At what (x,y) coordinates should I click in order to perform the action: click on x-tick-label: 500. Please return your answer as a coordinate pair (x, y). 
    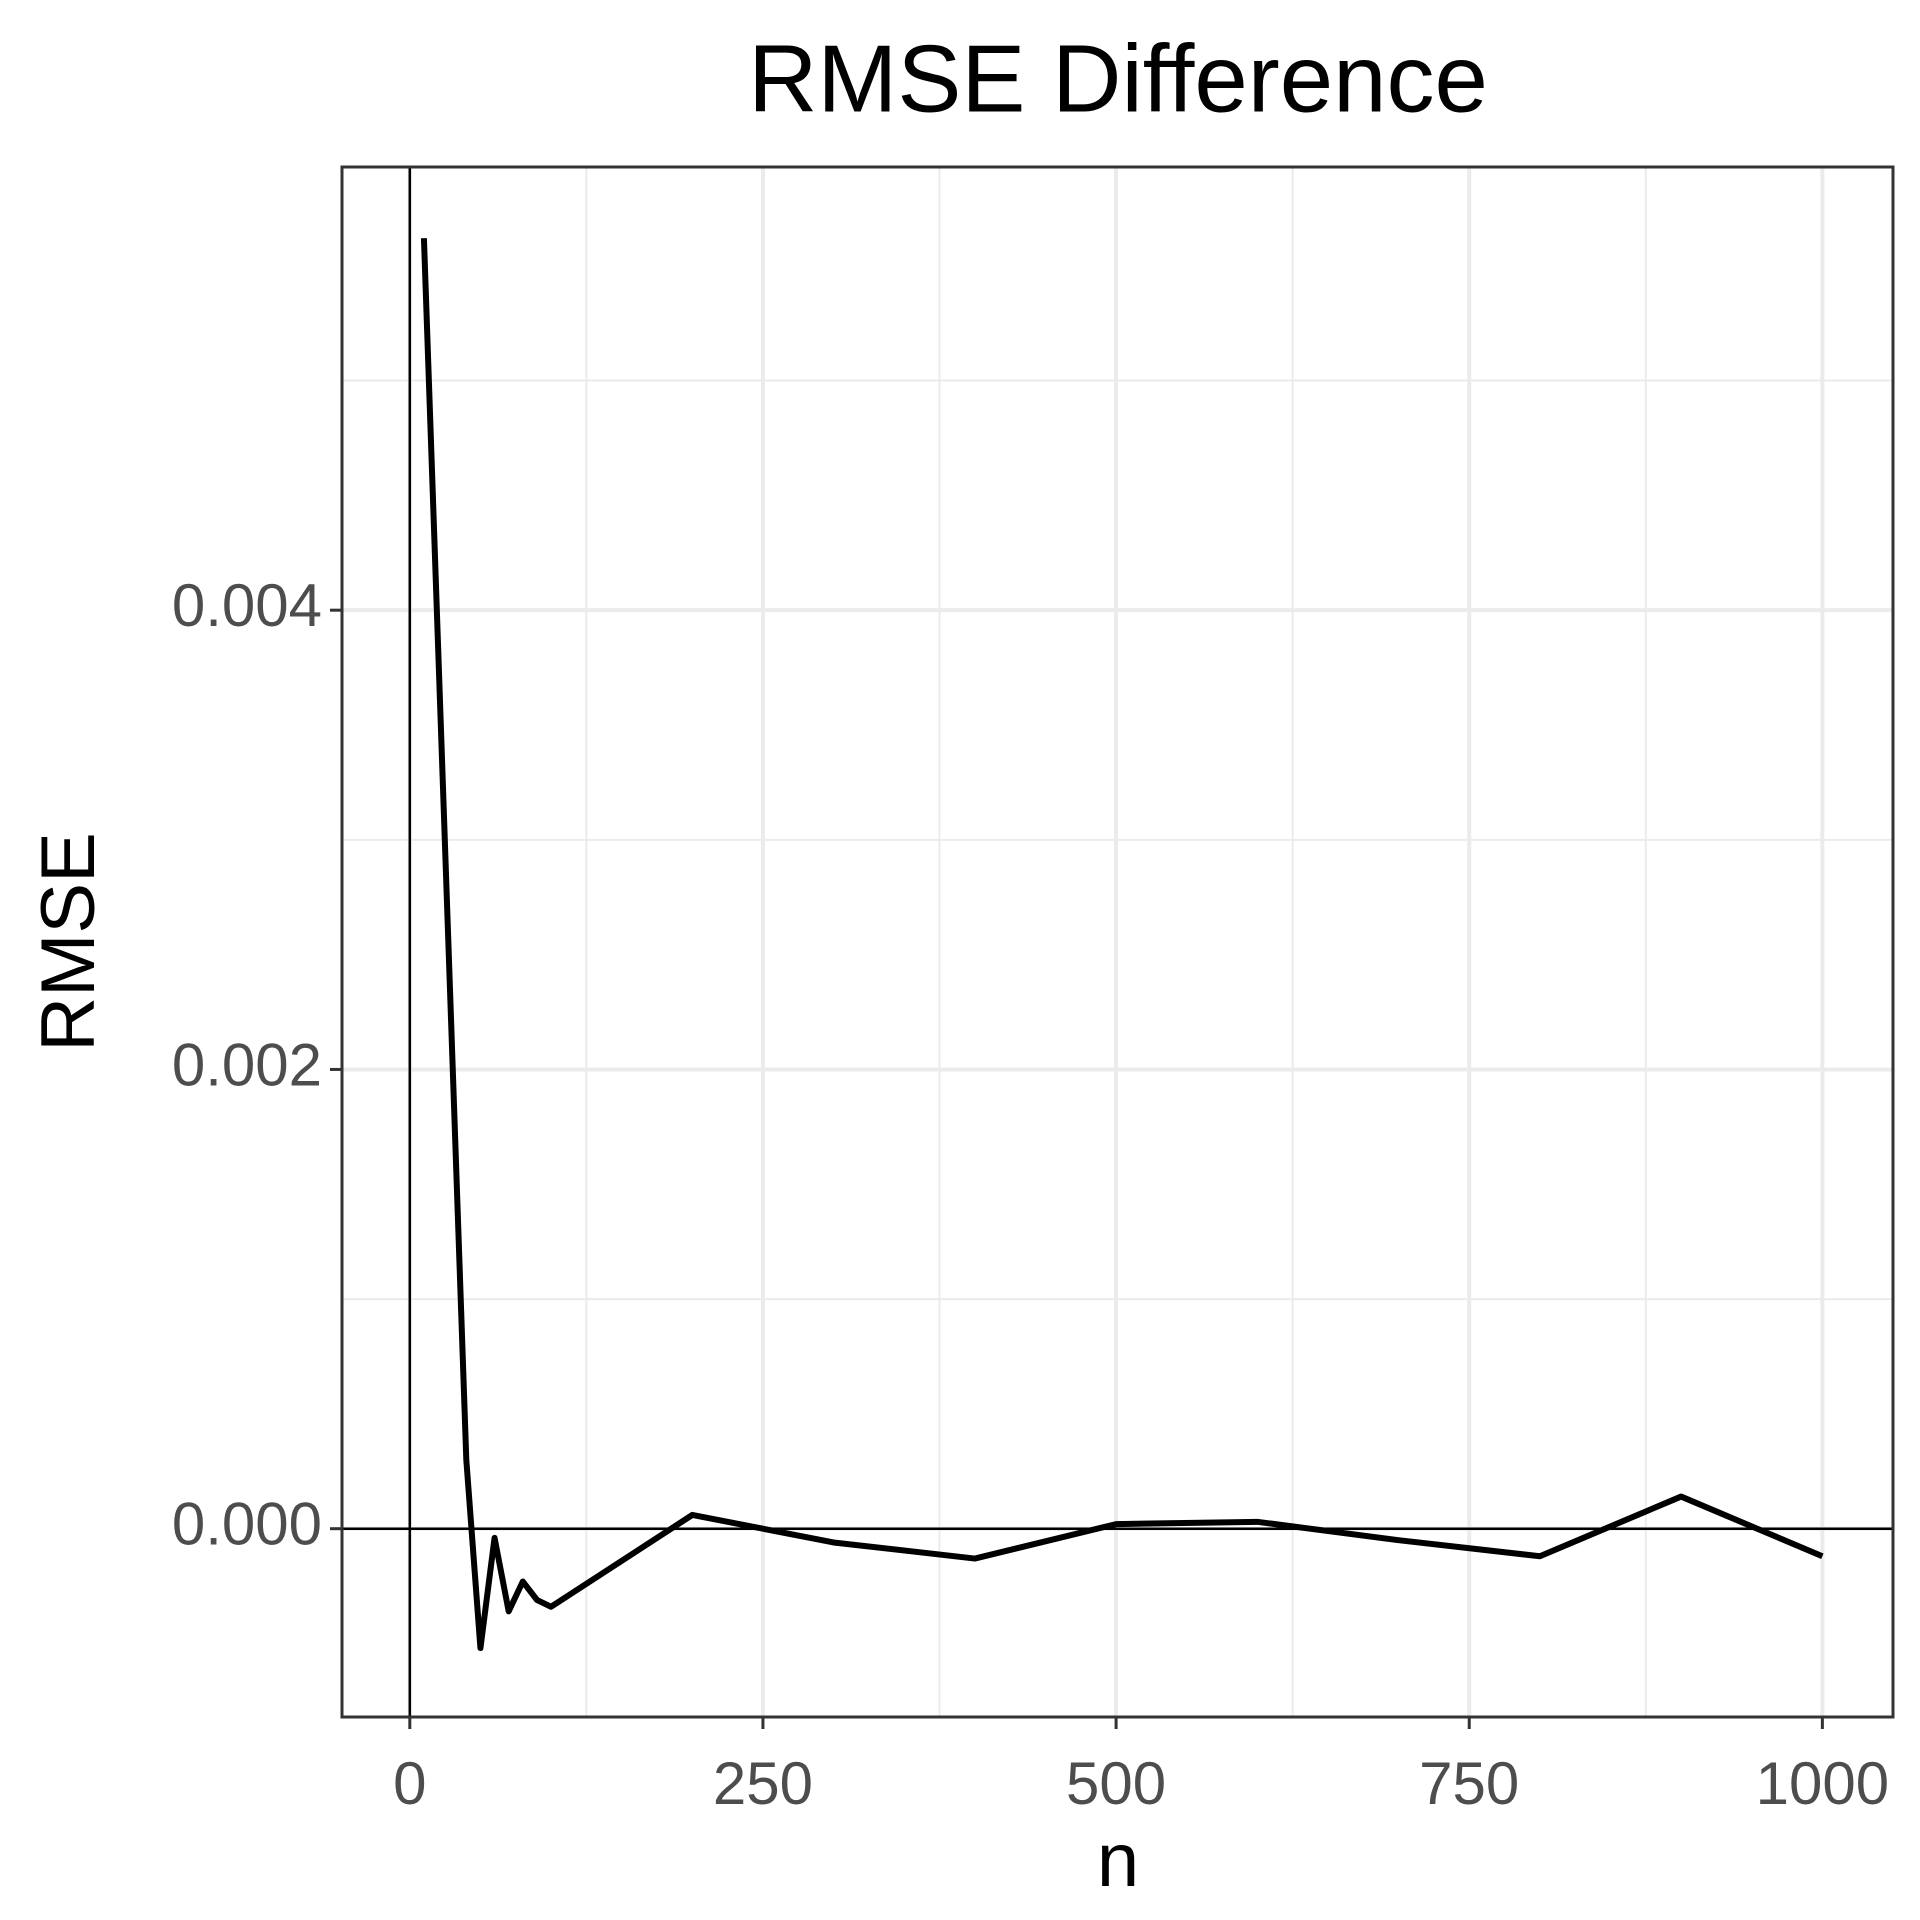
    Looking at the image, I should click on (1116, 1783).